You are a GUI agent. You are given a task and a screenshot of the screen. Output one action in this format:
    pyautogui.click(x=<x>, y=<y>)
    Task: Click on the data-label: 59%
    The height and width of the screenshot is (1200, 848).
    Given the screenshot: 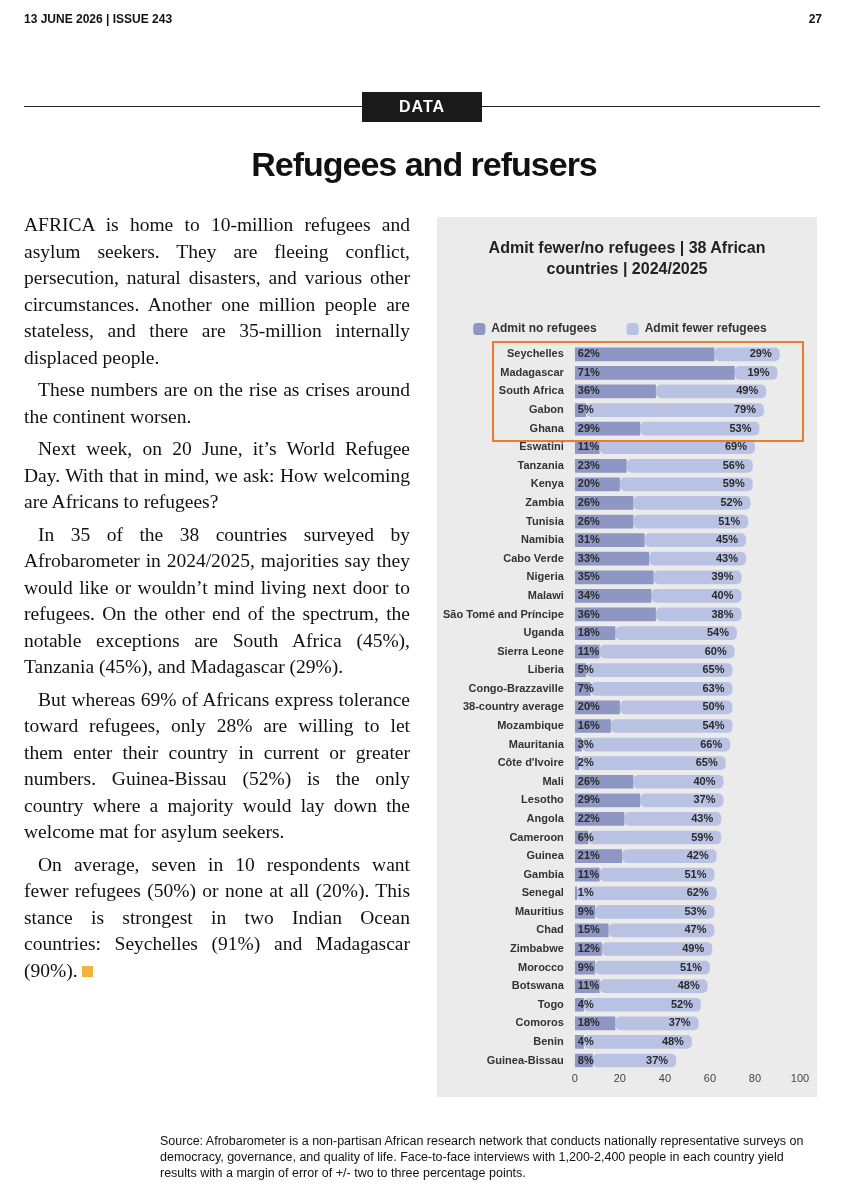 What is the action you would take?
    pyautogui.click(x=733, y=483)
    